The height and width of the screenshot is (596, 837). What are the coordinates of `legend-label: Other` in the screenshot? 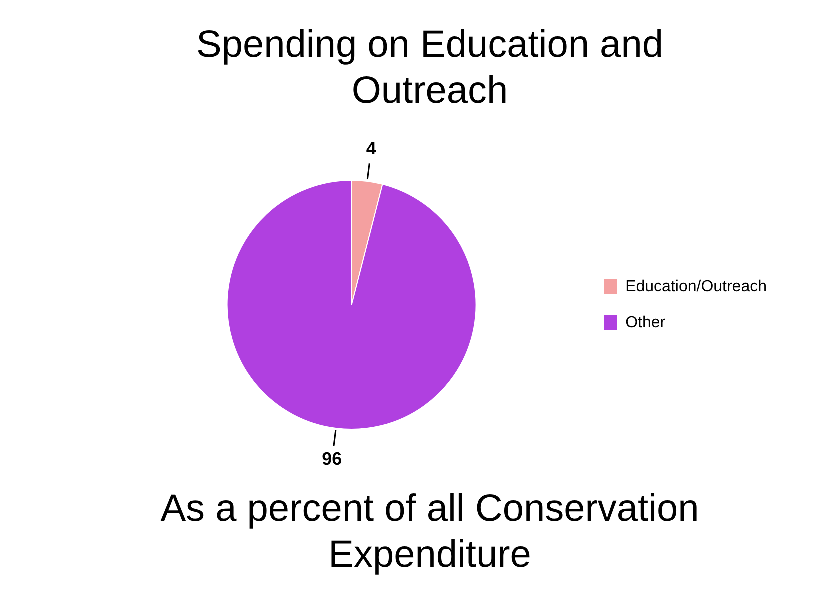 It's located at (646, 323).